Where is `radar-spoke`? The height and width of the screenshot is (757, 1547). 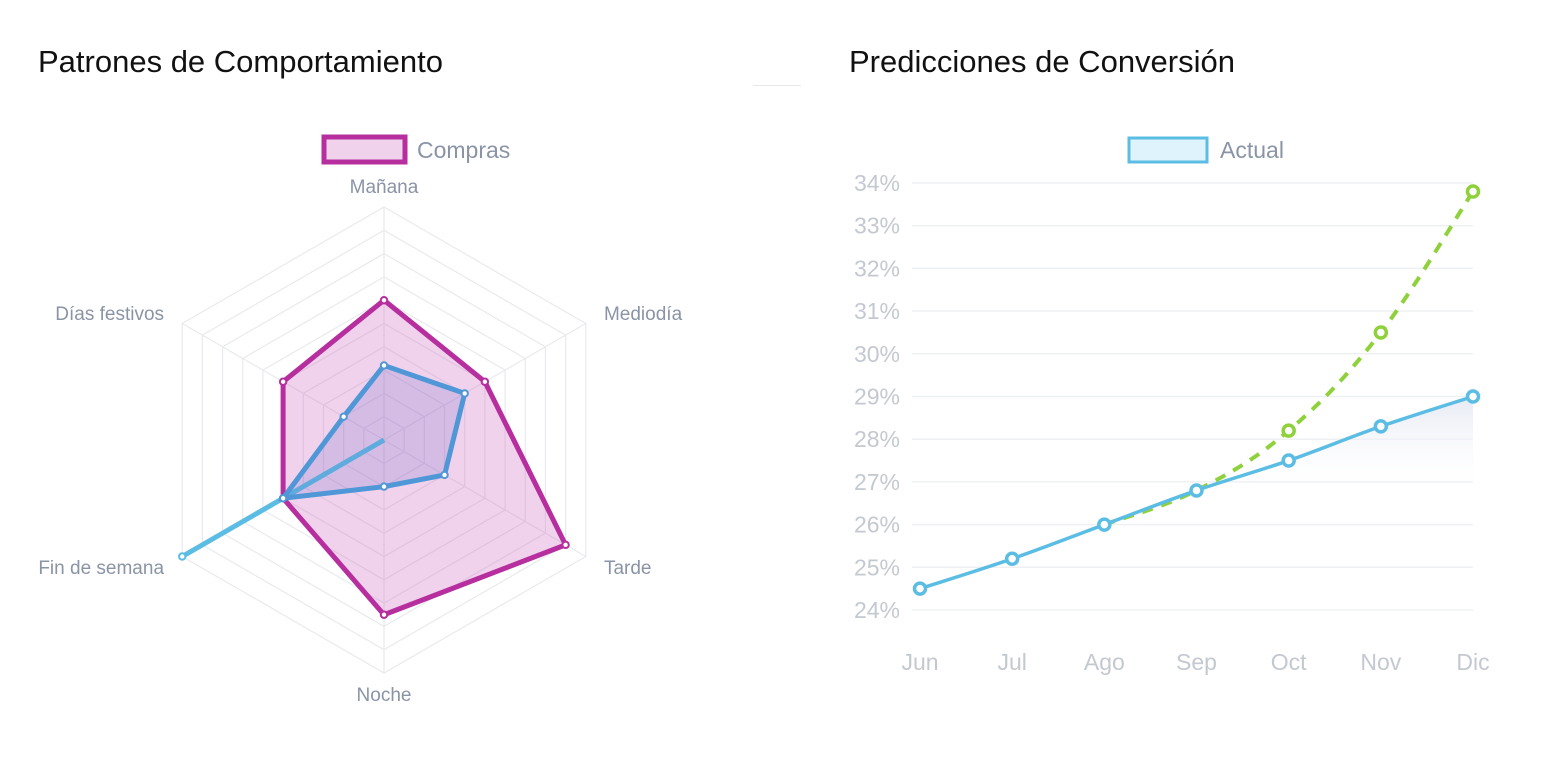
radar-spoke is located at coordinates (485, 498).